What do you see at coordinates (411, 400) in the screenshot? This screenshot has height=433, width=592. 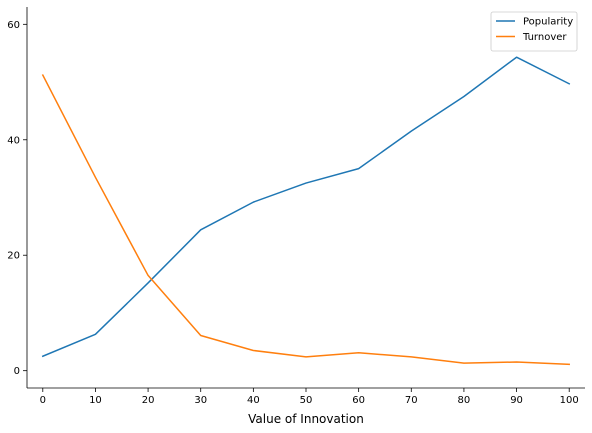 I see `x-tick-label: 70` at bounding box center [411, 400].